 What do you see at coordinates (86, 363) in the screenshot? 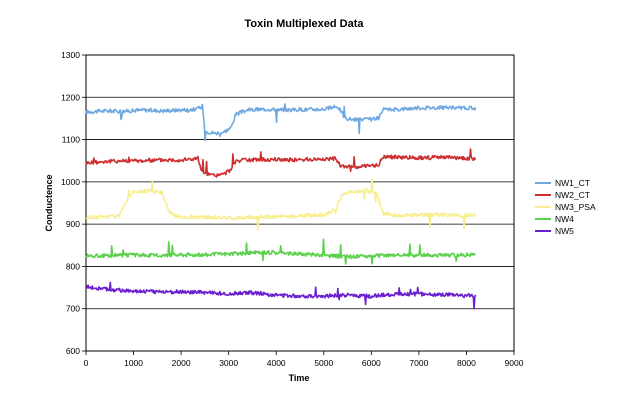
I see `x-tick-label: 0` at bounding box center [86, 363].